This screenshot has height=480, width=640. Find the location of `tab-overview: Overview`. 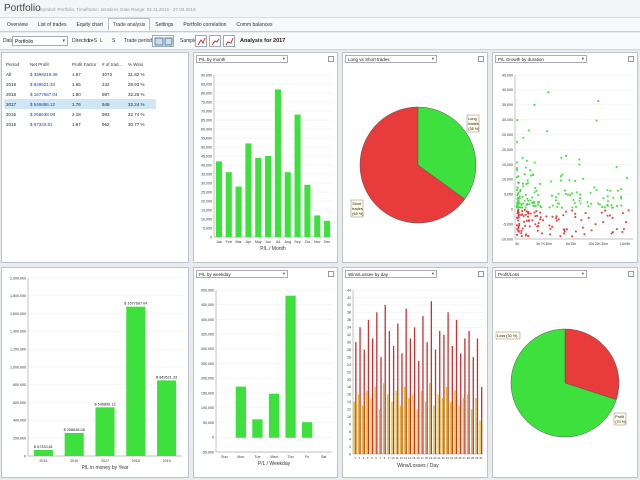

tab-overview: Overview is located at coordinates (17, 25).